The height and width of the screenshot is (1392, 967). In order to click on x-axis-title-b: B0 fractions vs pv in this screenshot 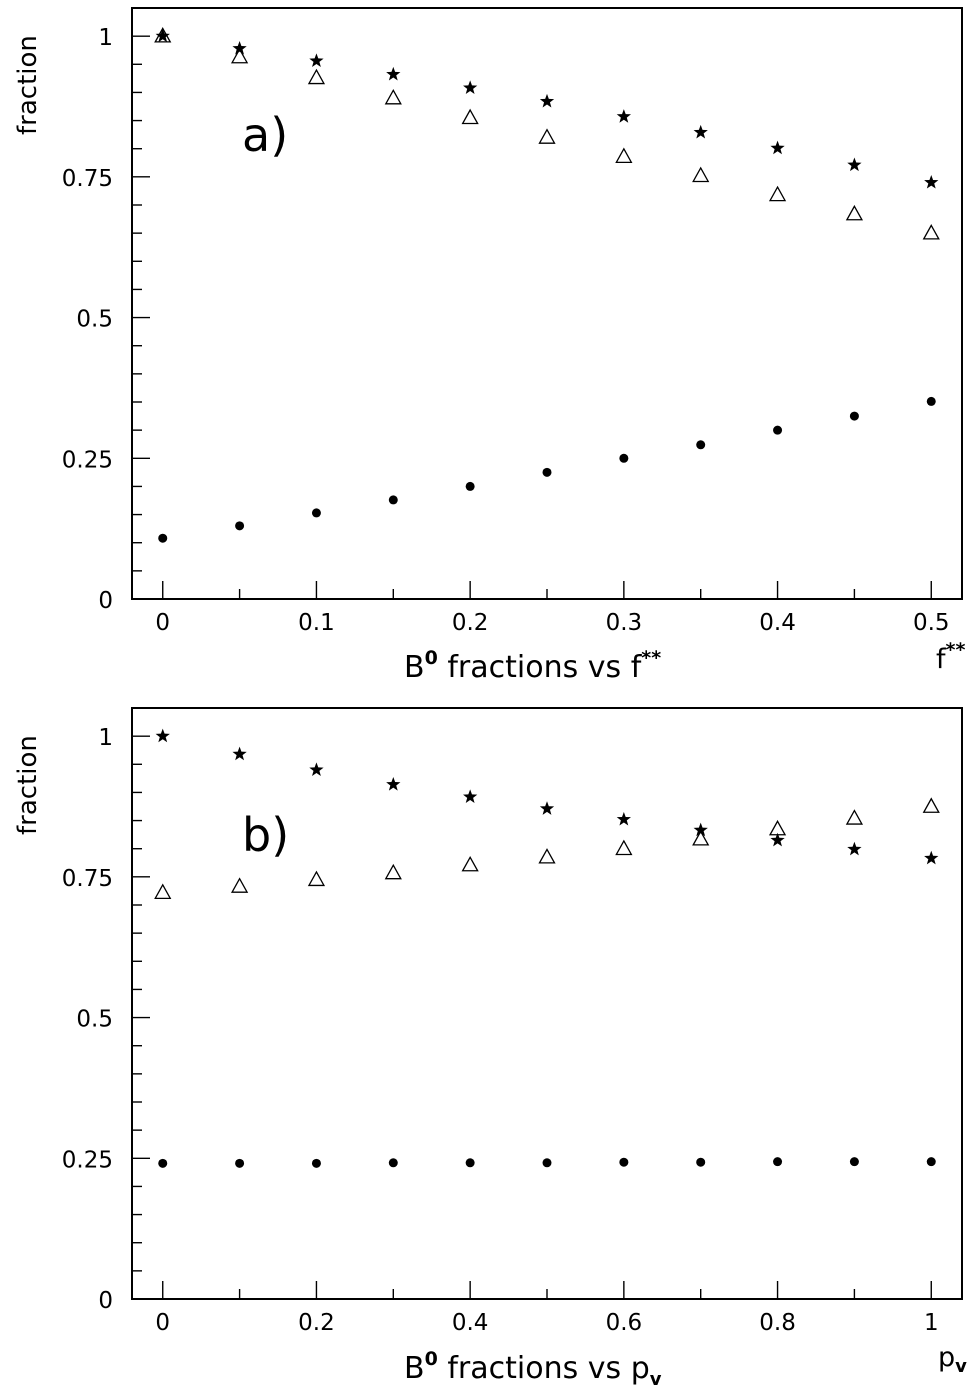, I will do `click(533, 1369)`.